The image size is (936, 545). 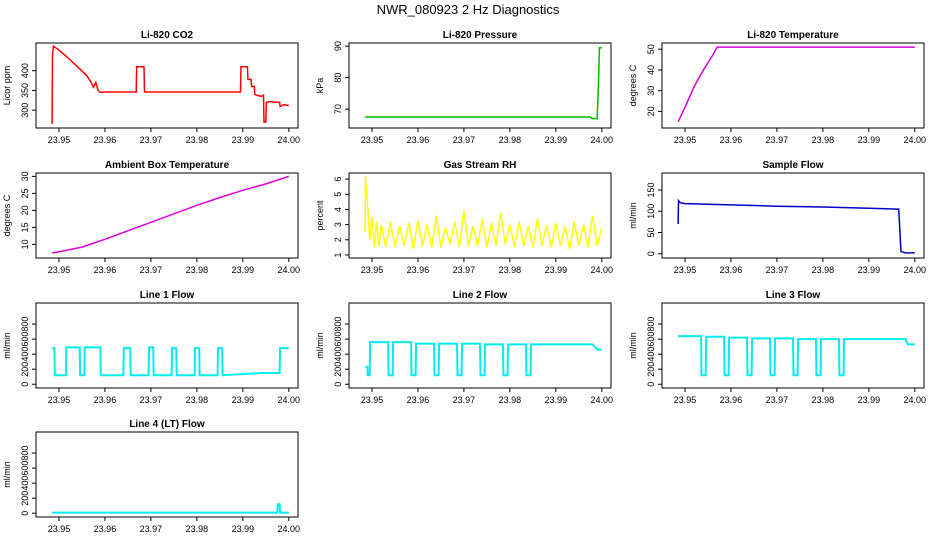 What do you see at coordinates (320, 215) in the screenshot?
I see `y-axis-label: percent` at bounding box center [320, 215].